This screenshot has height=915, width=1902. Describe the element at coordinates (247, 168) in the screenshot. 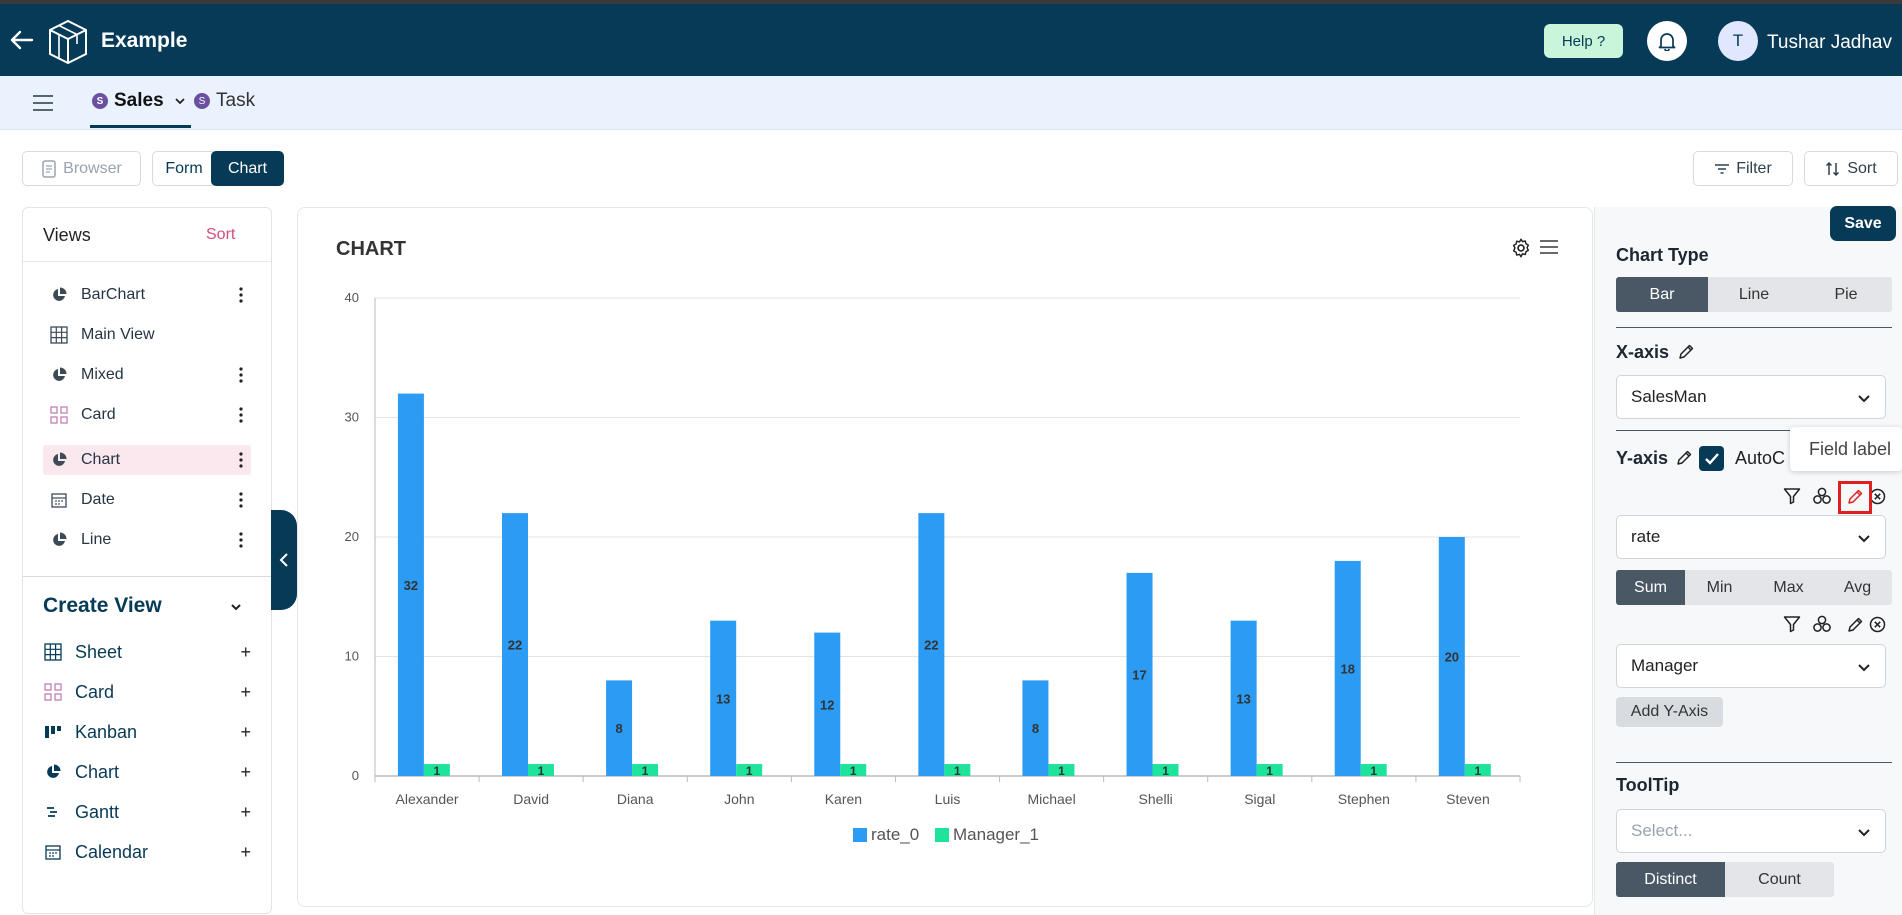

I see `chart-view-button: Chart` at that location.